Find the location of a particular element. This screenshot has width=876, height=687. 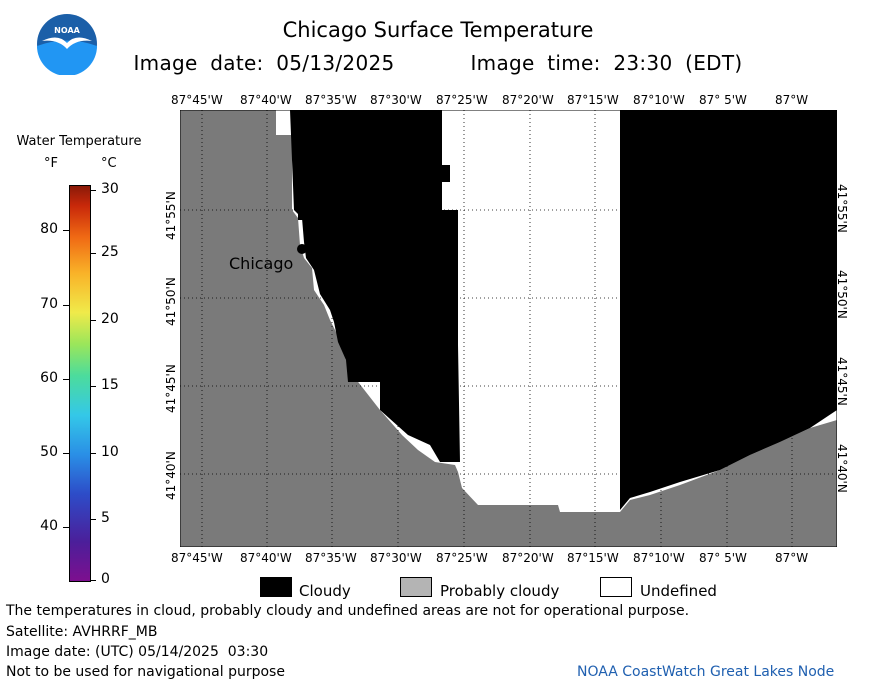

cloud-area-west is located at coordinates (375, 286).